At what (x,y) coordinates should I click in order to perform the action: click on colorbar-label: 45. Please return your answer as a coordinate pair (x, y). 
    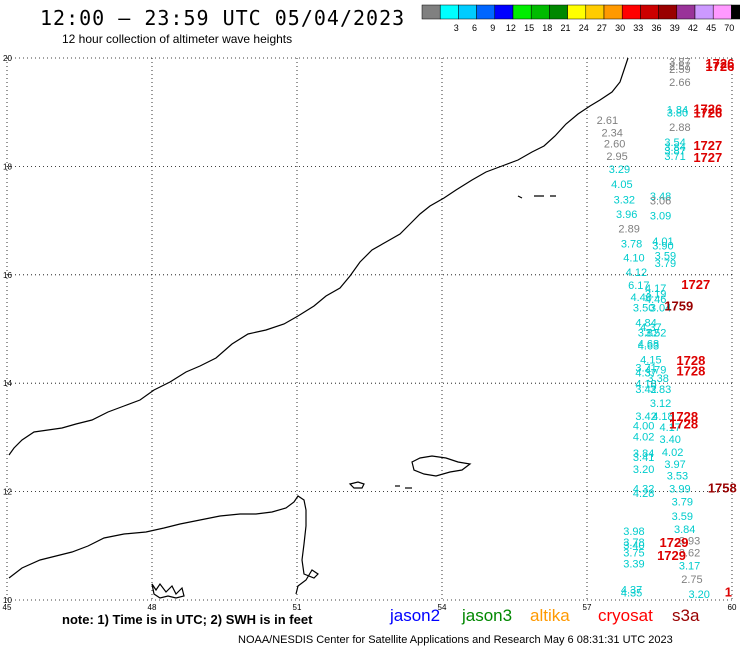
    Looking at the image, I should click on (711, 28).